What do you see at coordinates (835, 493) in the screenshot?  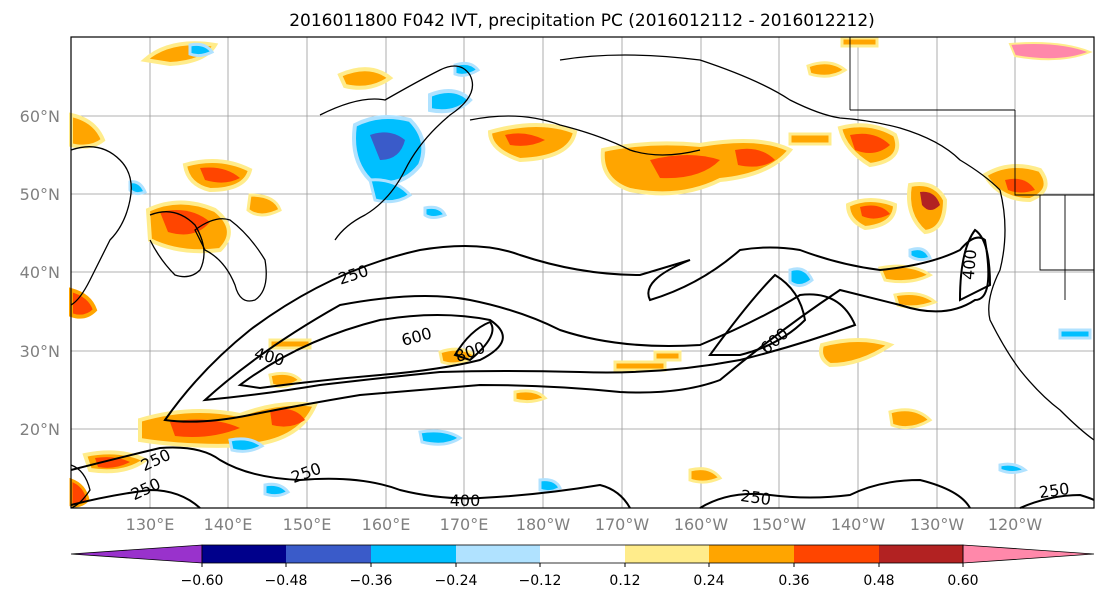 I see `ivt-contour-250-se` at bounding box center [835, 493].